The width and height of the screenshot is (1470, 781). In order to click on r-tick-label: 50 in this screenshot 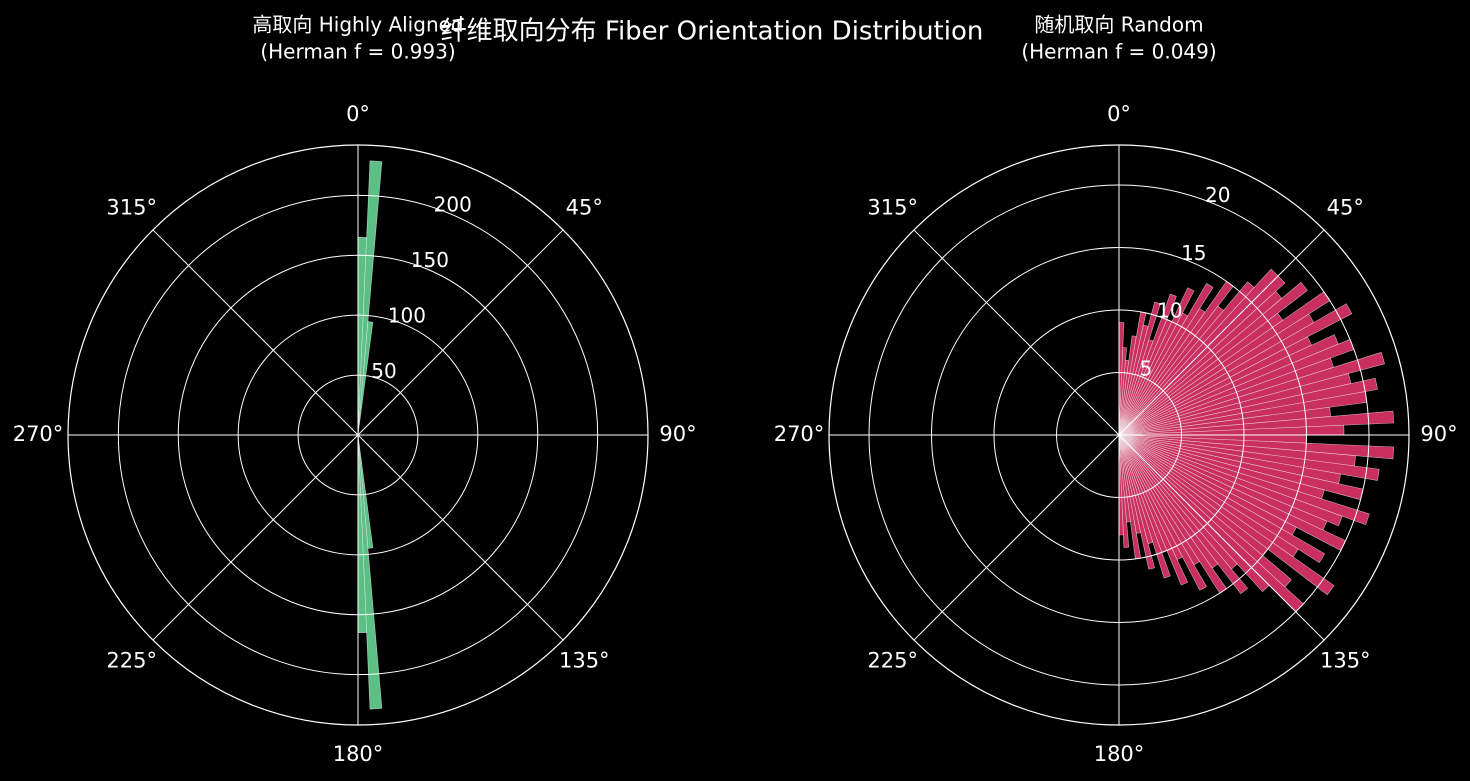, I will do `click(383, 371)`.